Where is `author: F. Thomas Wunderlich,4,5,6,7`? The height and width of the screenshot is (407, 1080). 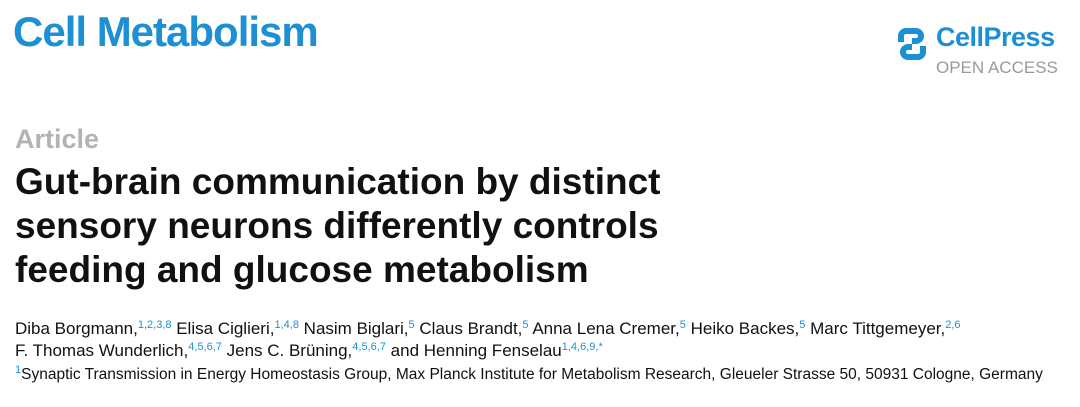 author: F. Thomas Wunderlich,4,5,6,7 is located at coordinates (118, 350).